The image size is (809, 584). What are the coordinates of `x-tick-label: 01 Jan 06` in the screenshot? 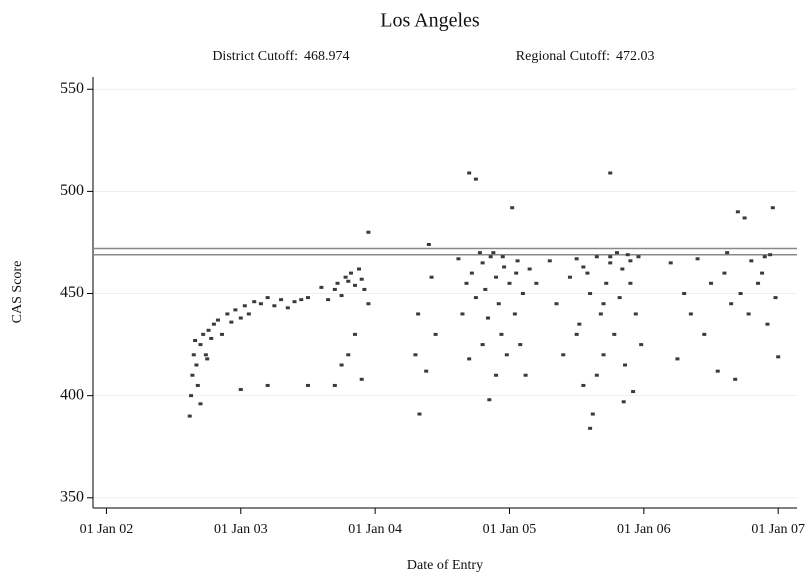 It's located at (644, 529).